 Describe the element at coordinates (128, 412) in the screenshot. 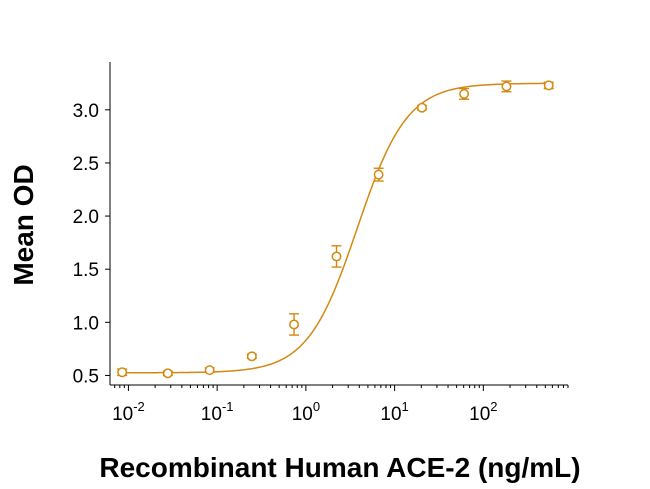

I see `x-tick-label: 10⁻²` at that location.